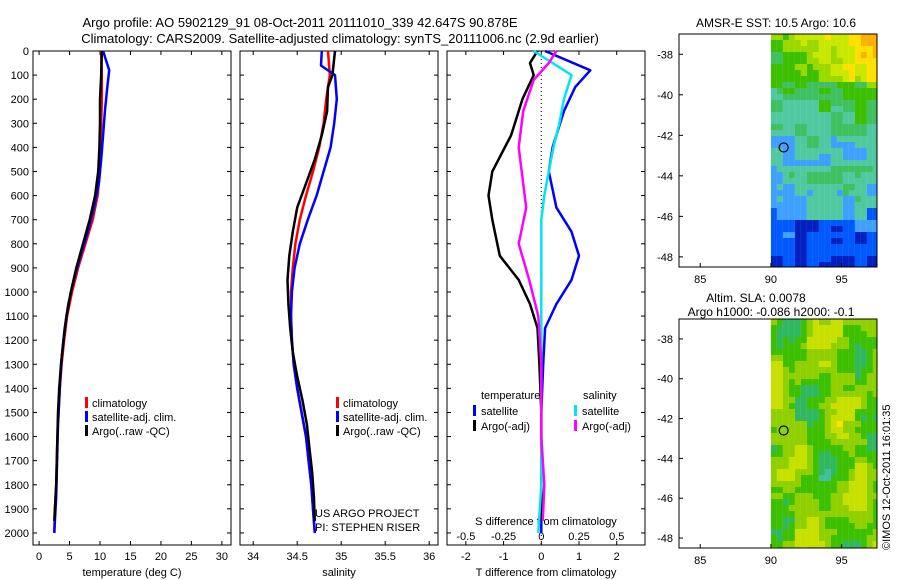  I want to click on y-tick-label: 1200, so click(17, 341).